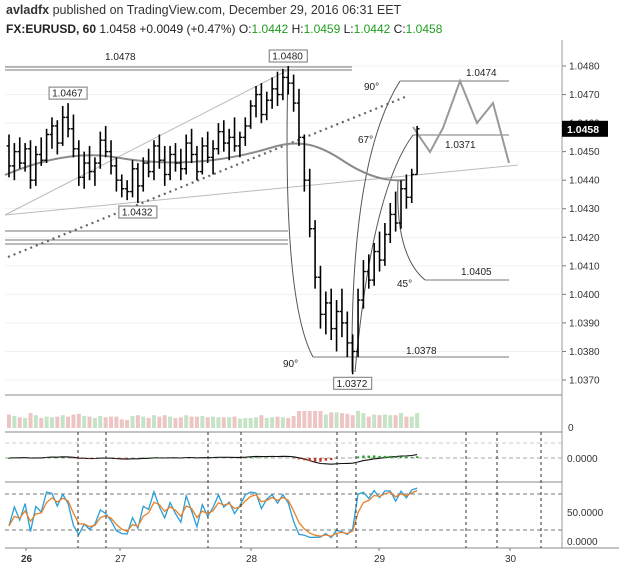  Describe the element at coordinates (245, 29) in the screenshot. I see `open-label: O:` at that location.